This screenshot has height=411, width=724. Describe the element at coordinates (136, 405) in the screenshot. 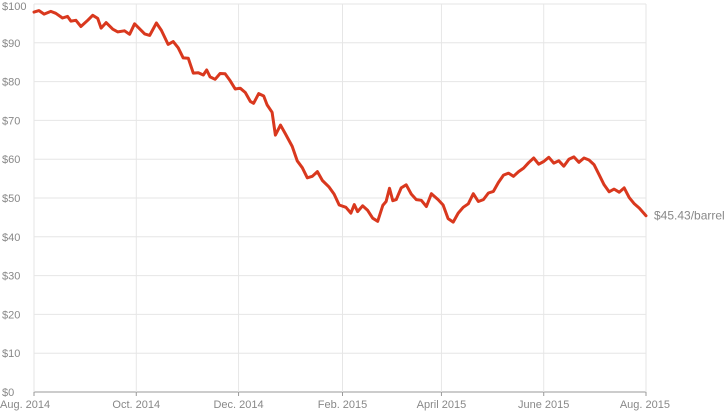

I see `x-tick-label: Oct. 2014` at that location.